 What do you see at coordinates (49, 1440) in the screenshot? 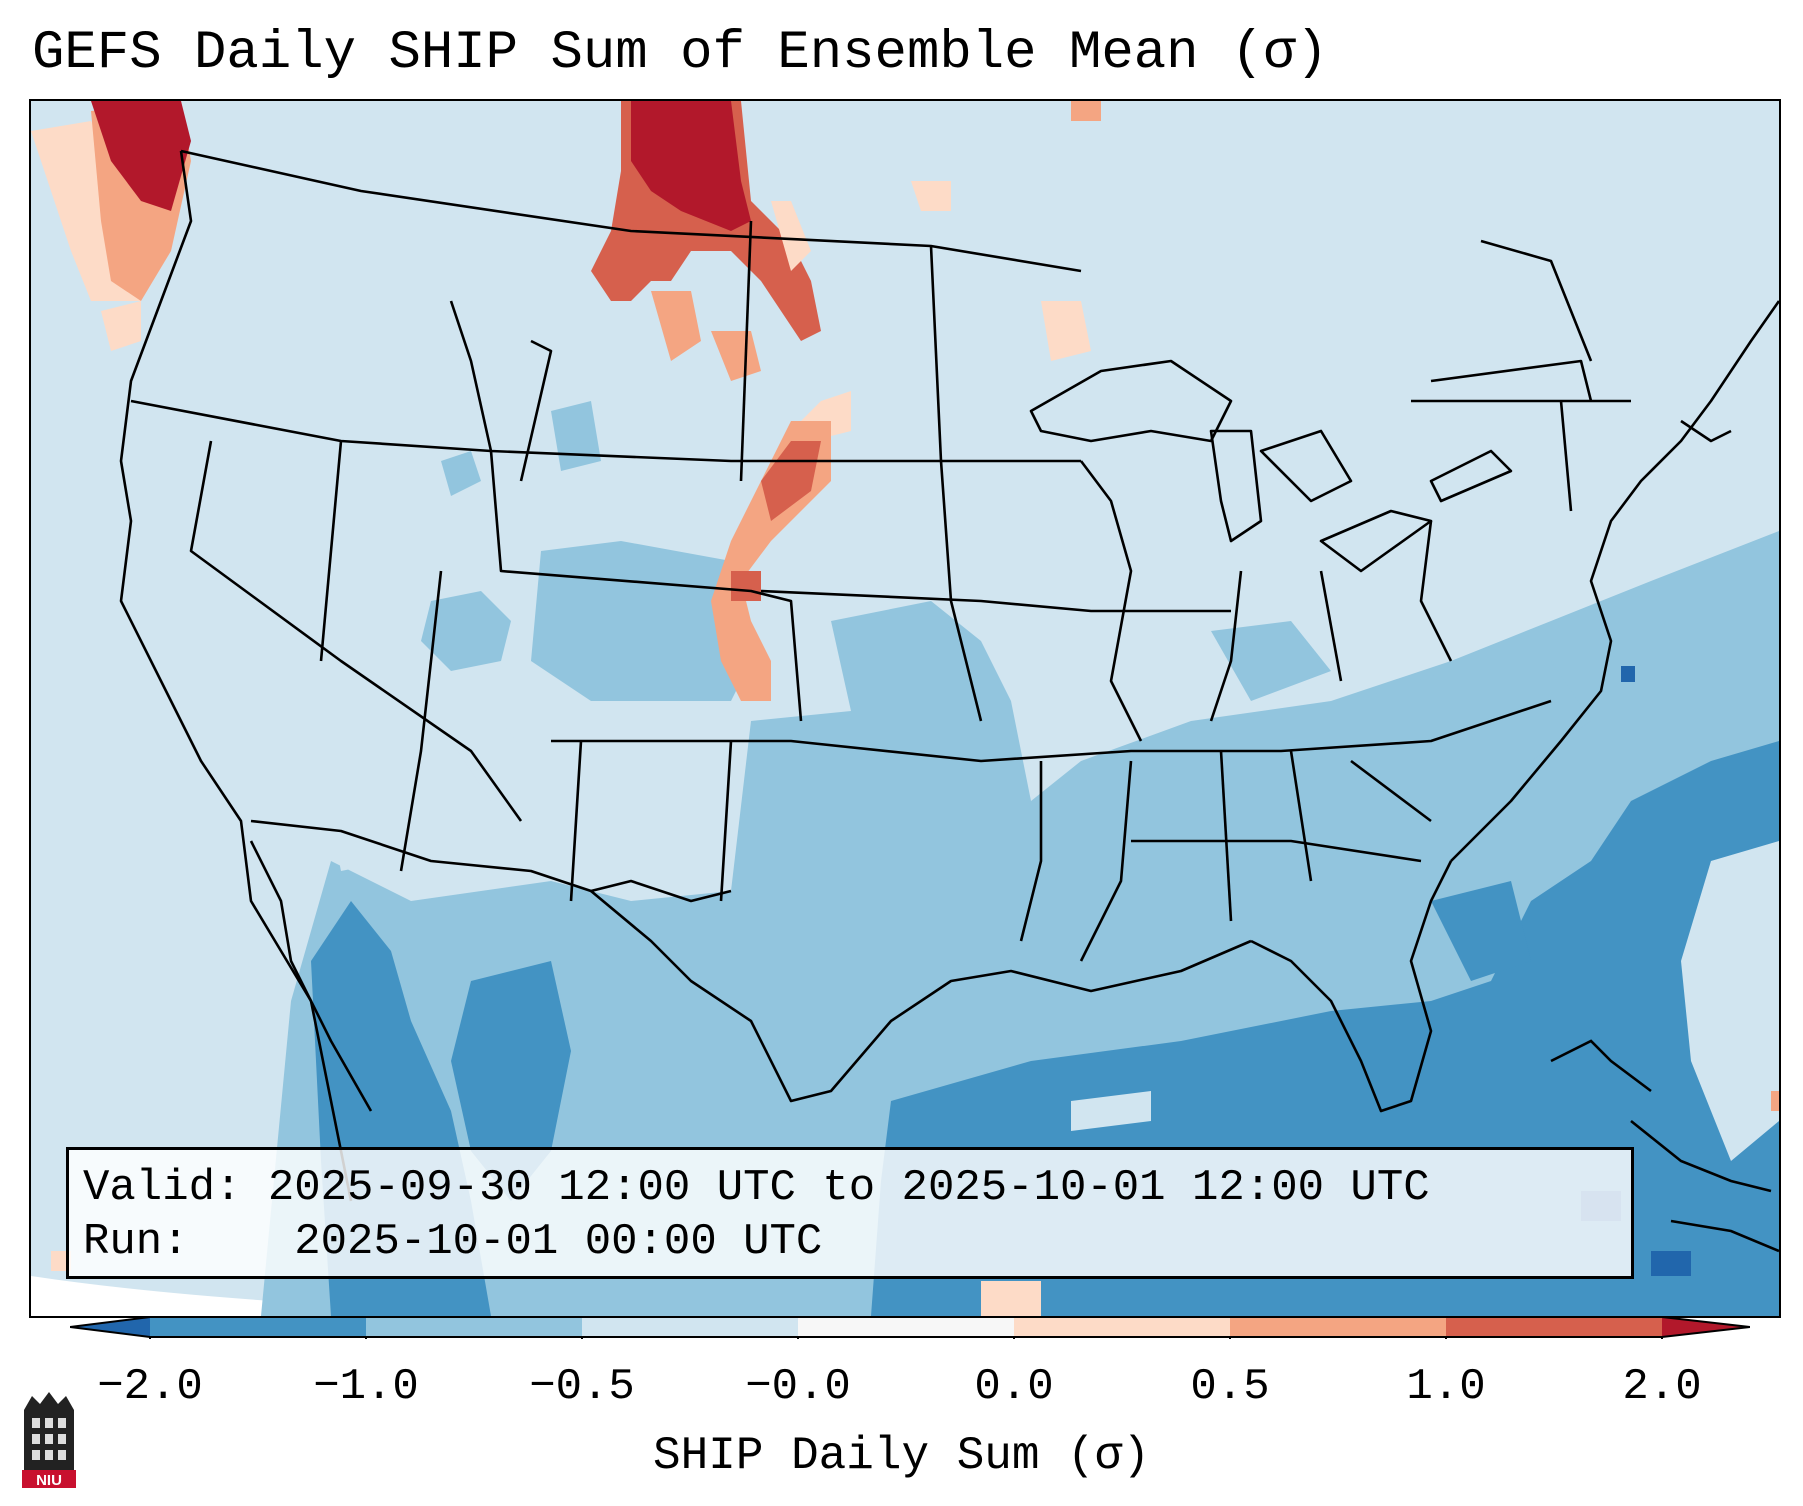
I see `niu-logo: NIU` at bounding box center [49, 1440].